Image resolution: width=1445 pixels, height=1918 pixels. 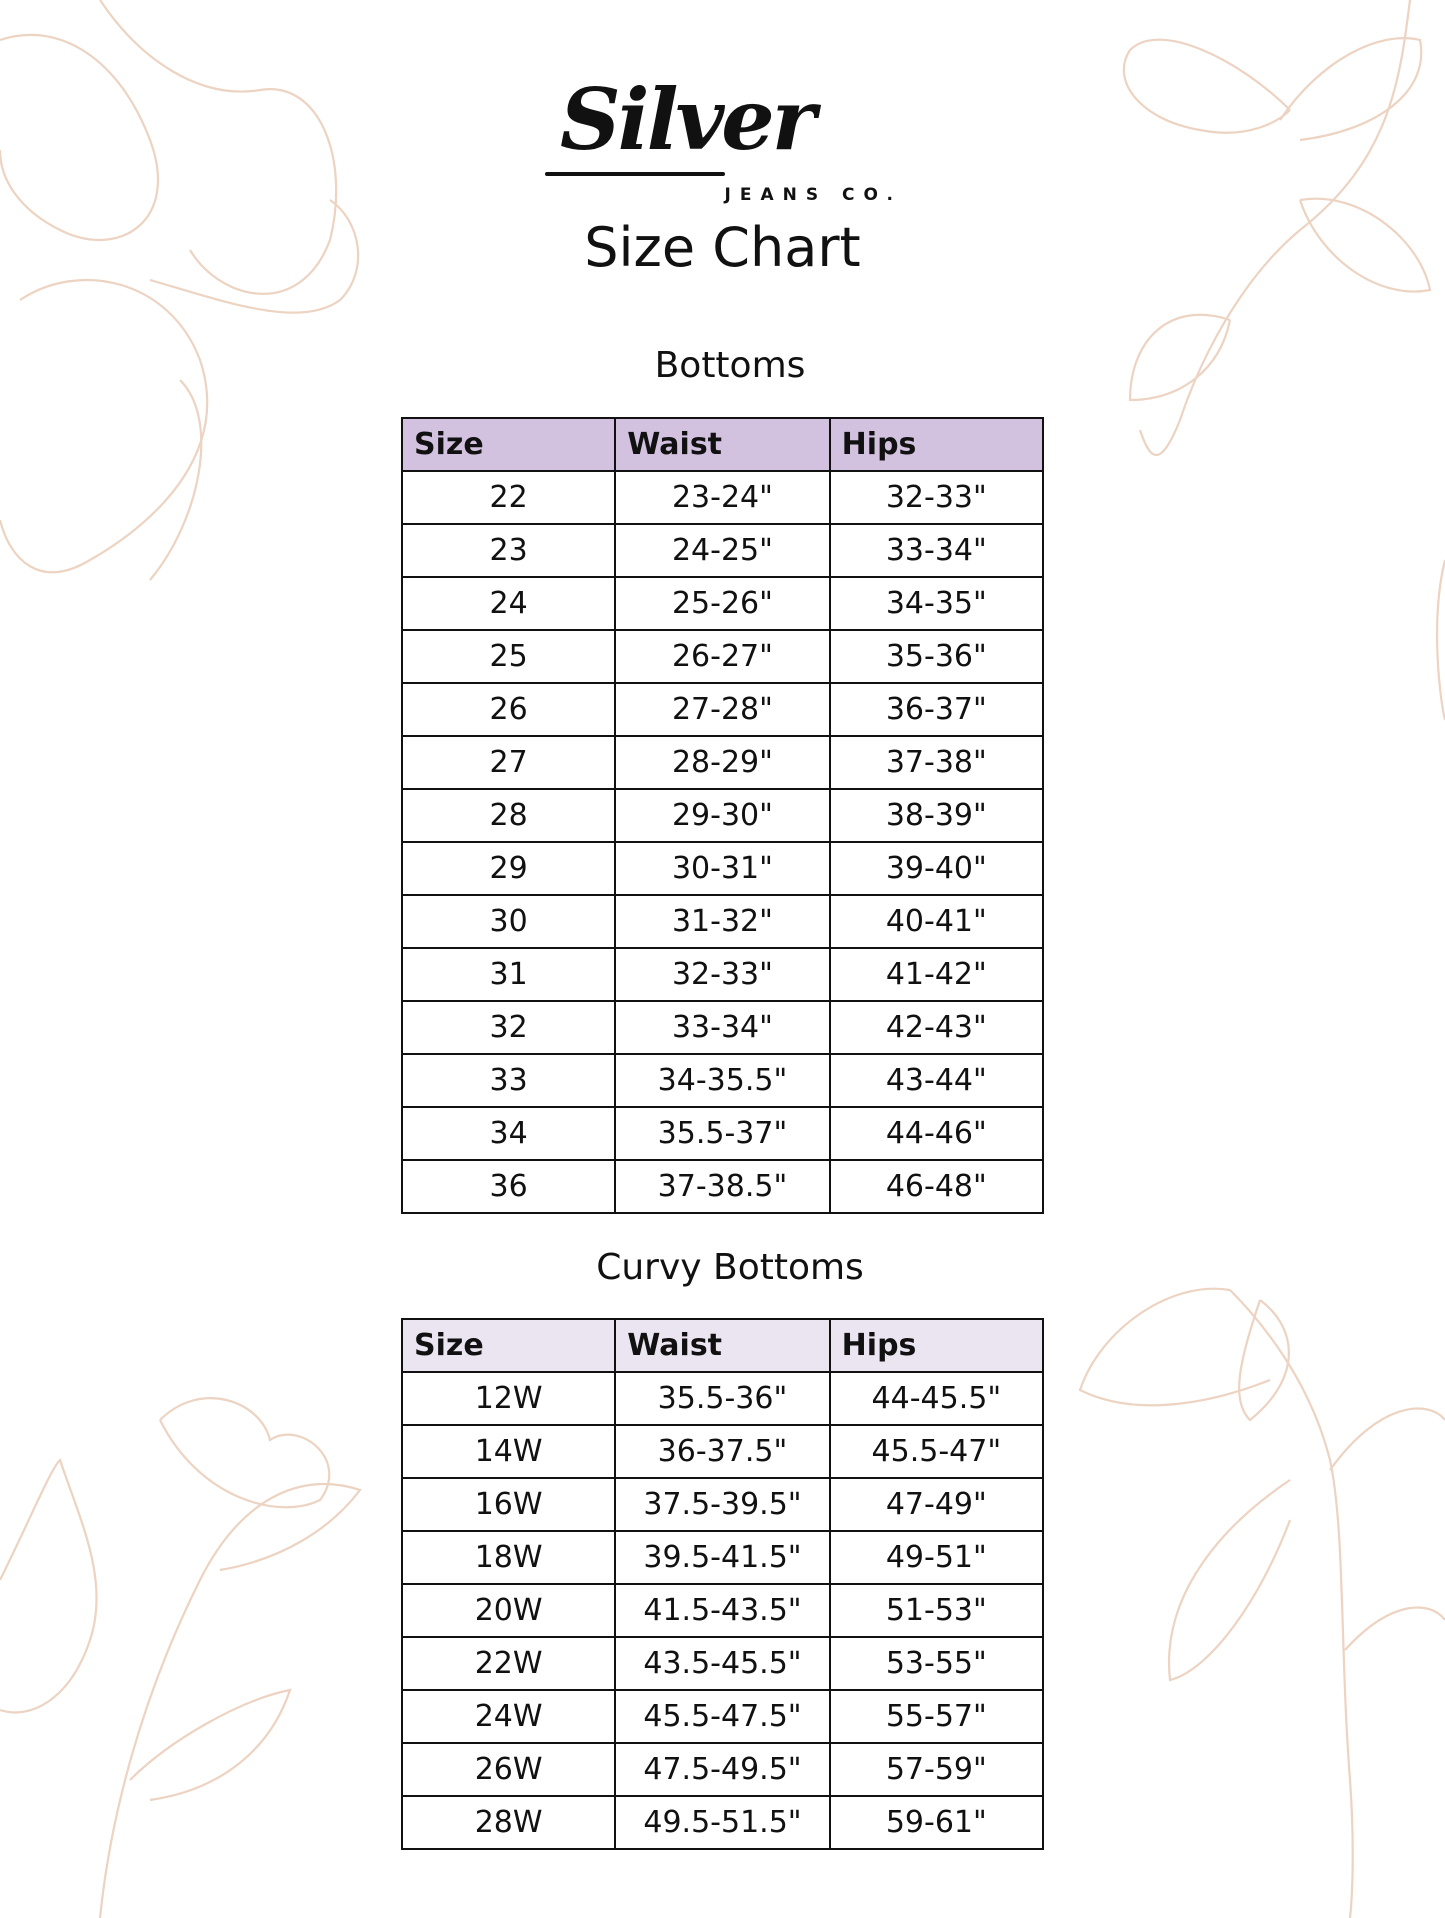 What do you see at coordinates (936, 1080) in the screenshot?
I see `cell-hips: 43-44"` at bounding box center [936, 1080].